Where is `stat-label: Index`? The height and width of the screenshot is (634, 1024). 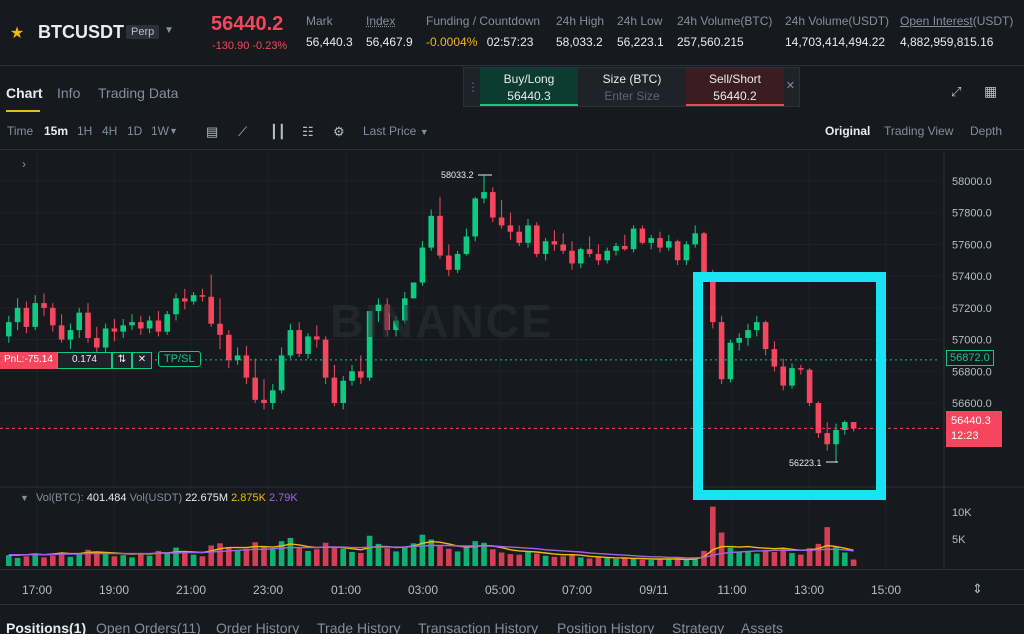
stat-label: Index is located at coordinates (381, 21).